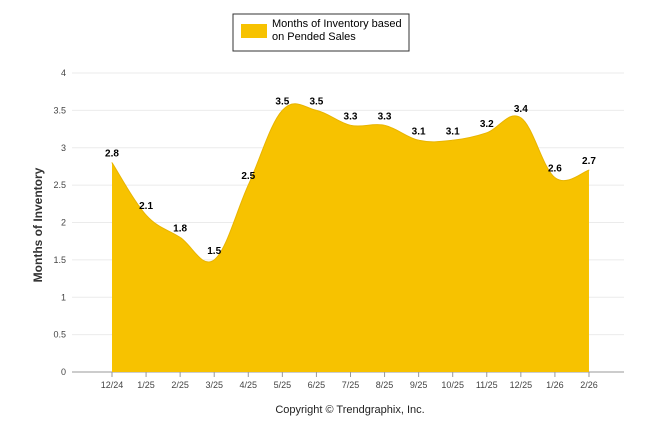 This screenshot has width=646, height=434. Describe the element at coordinates (180, 228) in the screenshot. I see `data-label: 1.8` at that location.